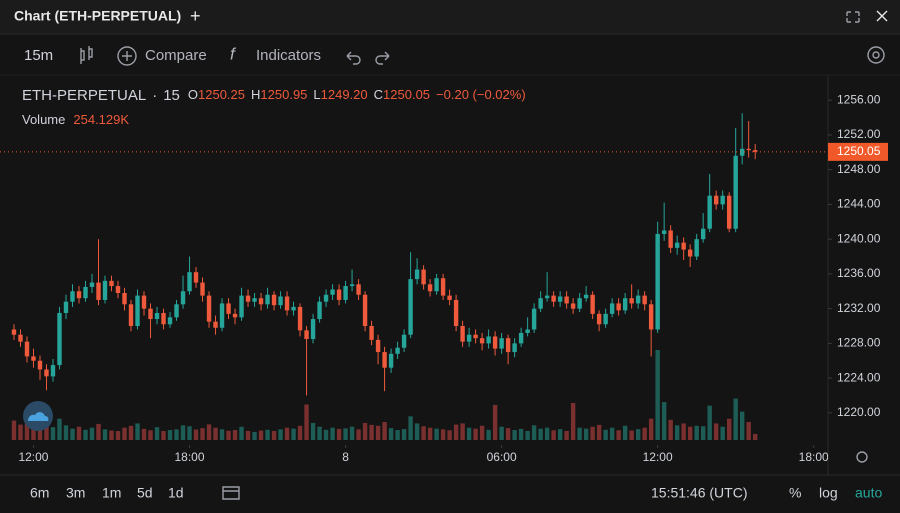 The height and width of the screenshot is (513, 900). What do you see at coordinates (111, 493) in the screenshot?
I see `range-button: 1m` at bounding box center [111, 493].